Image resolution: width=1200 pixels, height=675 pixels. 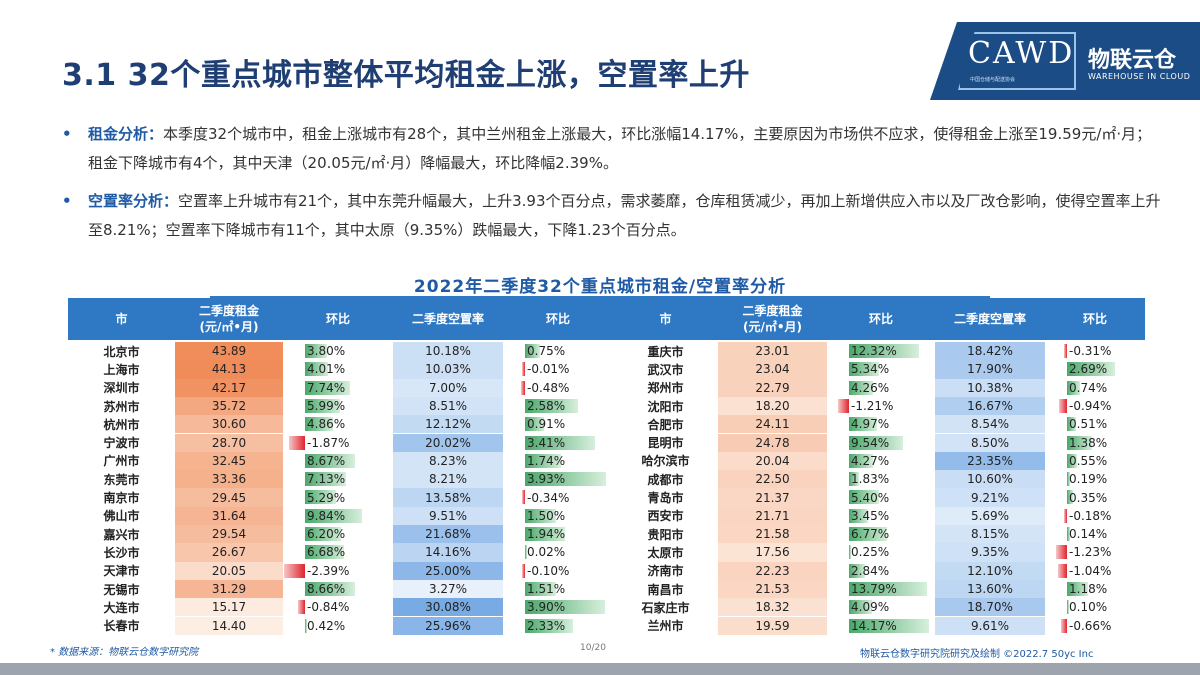 I want to click on rent-value: 21.58, so click(x=772, y=534).